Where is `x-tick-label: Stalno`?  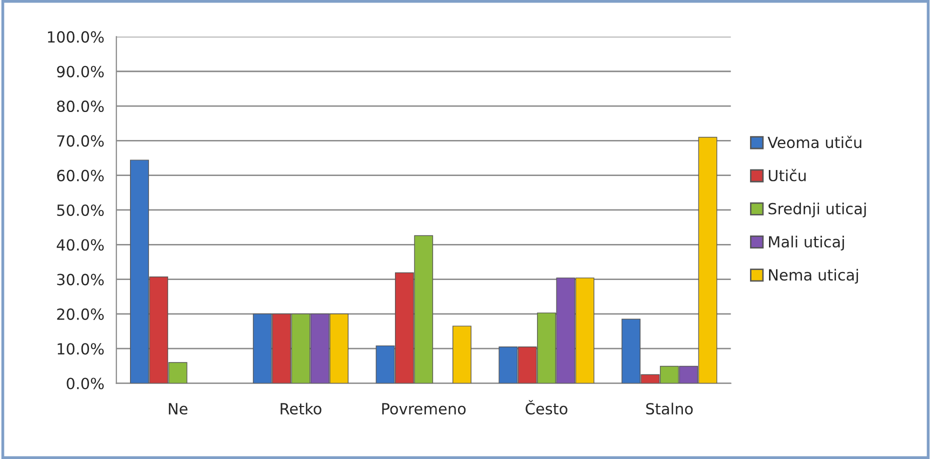
x-tick-label: Stalno is located at coordinates (669, 408).